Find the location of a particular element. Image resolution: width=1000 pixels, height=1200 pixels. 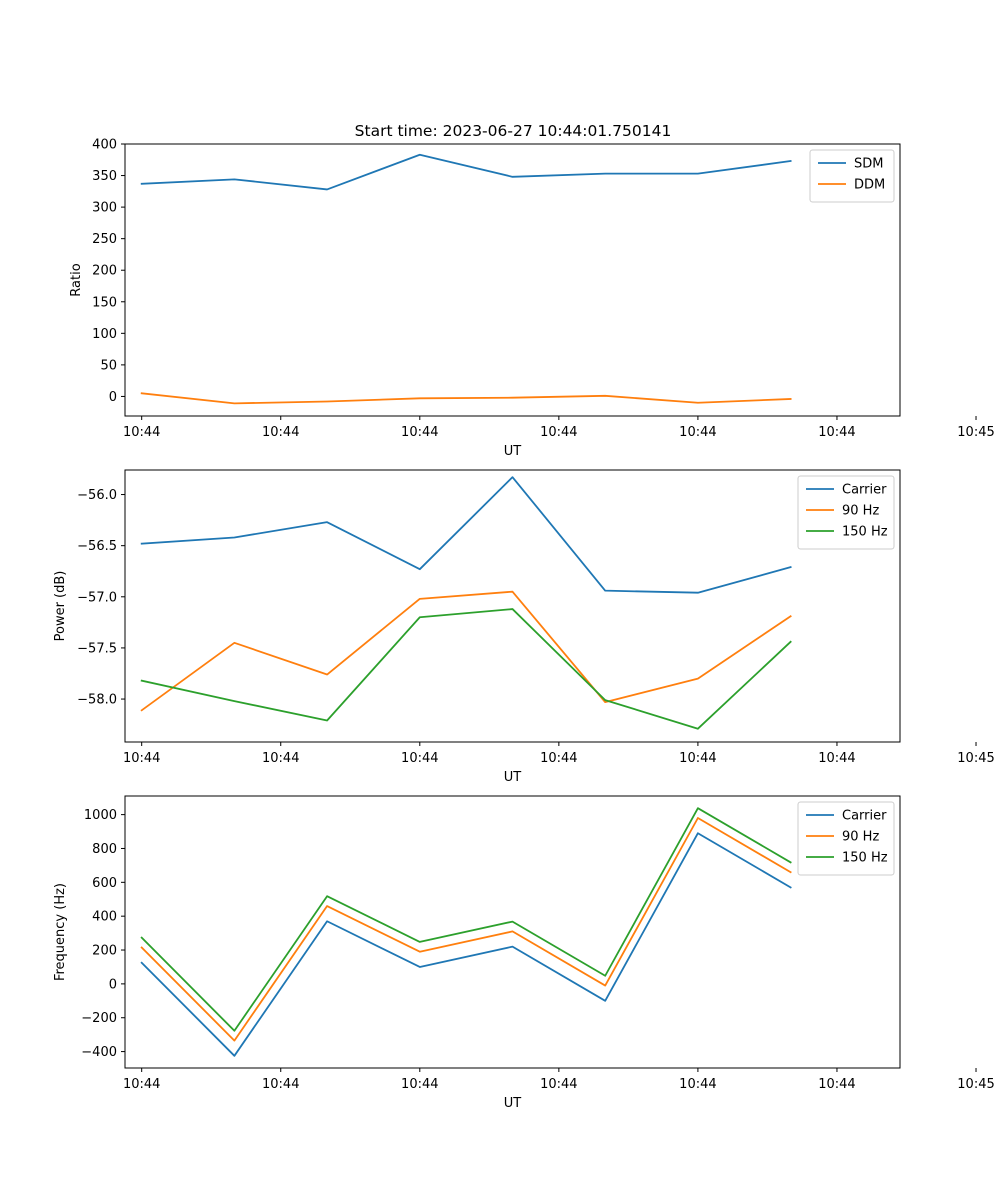

chart-2-y-tick-label: −56.5 is located at coordinates (97, 546).